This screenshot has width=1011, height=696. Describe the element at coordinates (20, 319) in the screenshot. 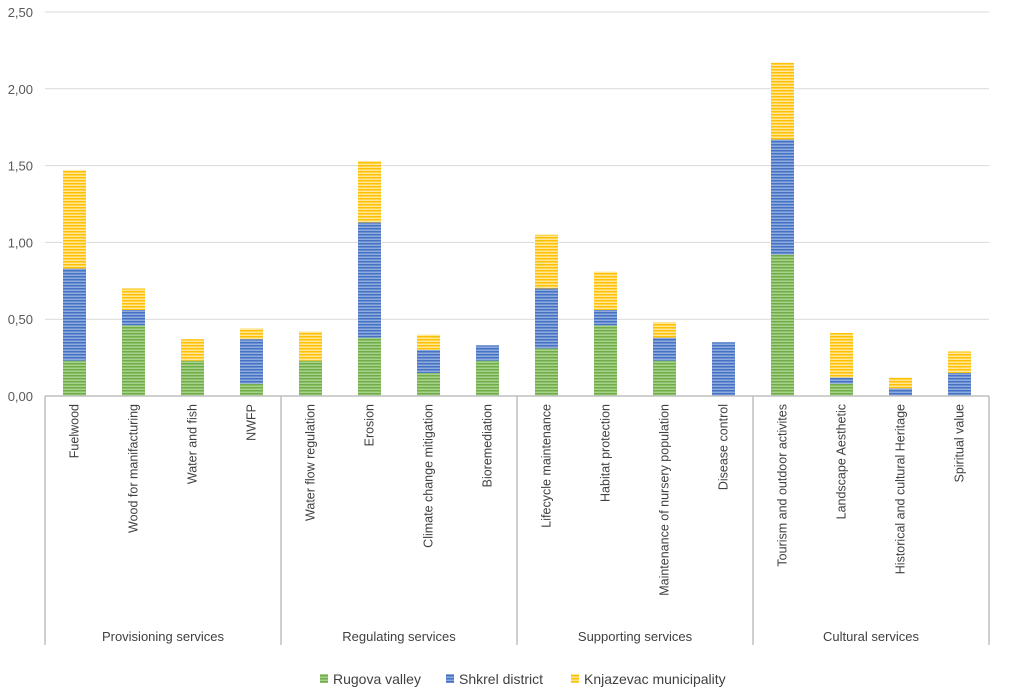

I see `y-tick-label: 0,50` at that location.